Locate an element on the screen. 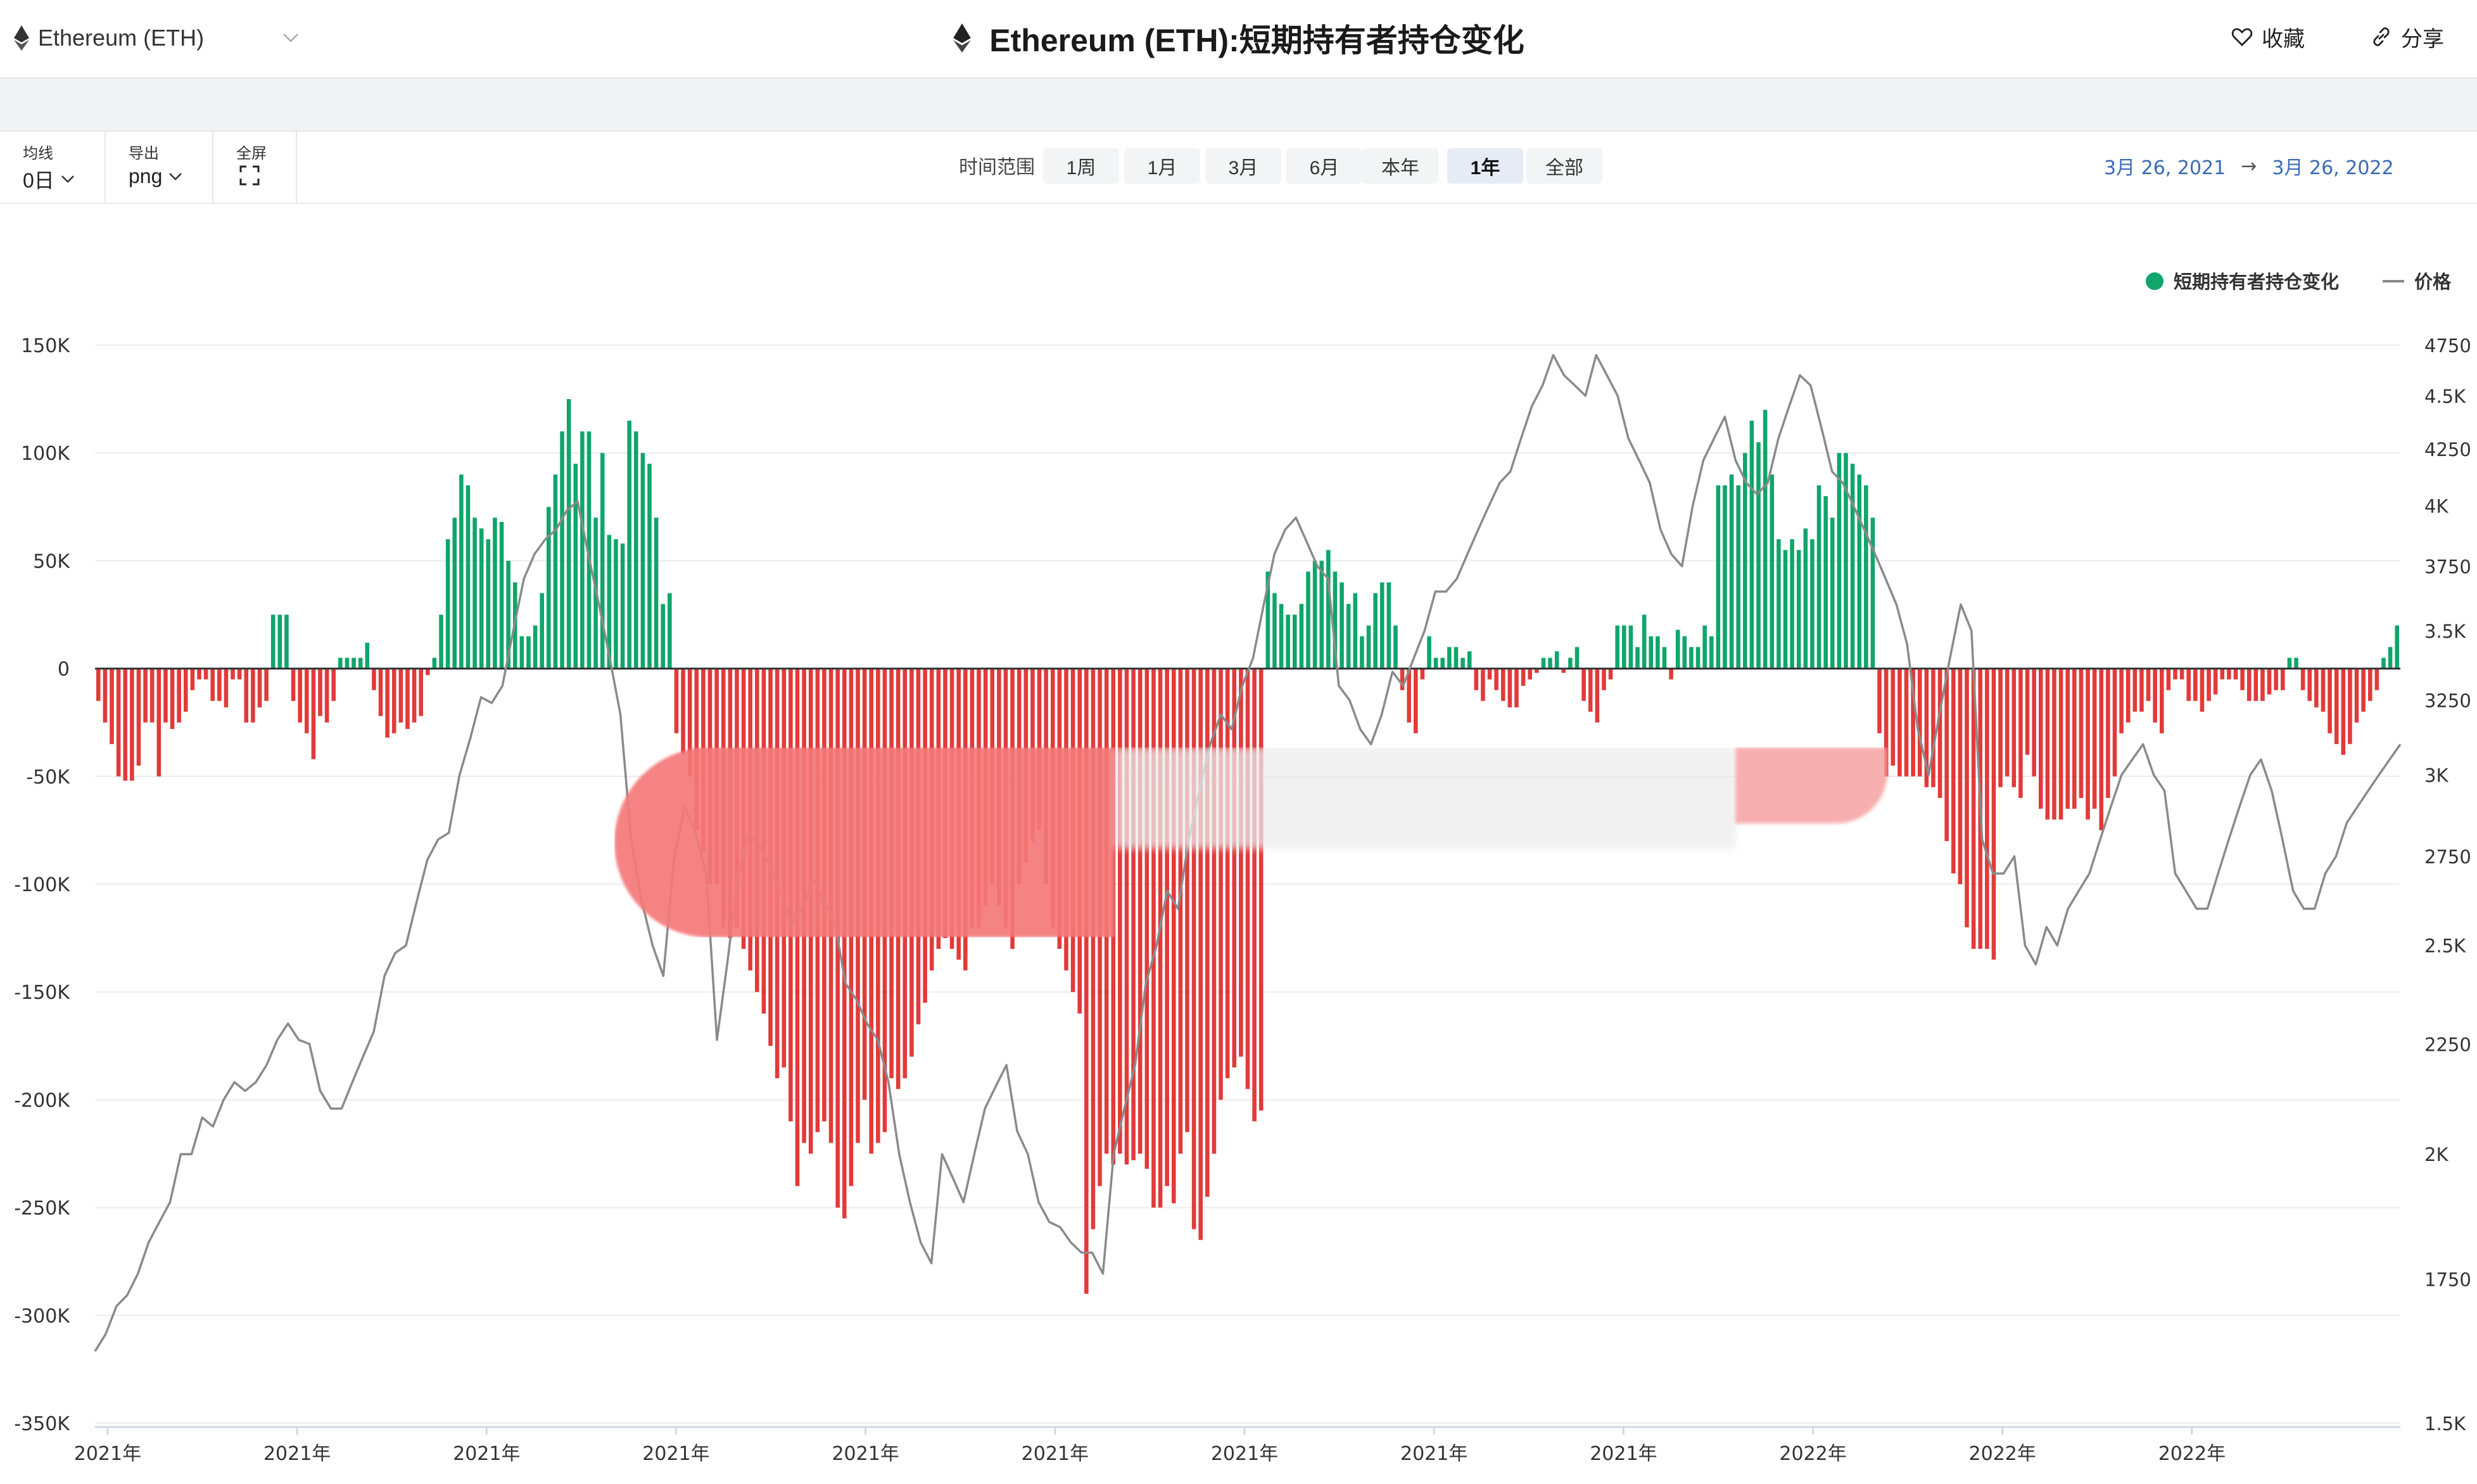 The height and width of the screenshot is (1484, 2477). range-button-3m: 3月 is located at coordinates (1243, 166).